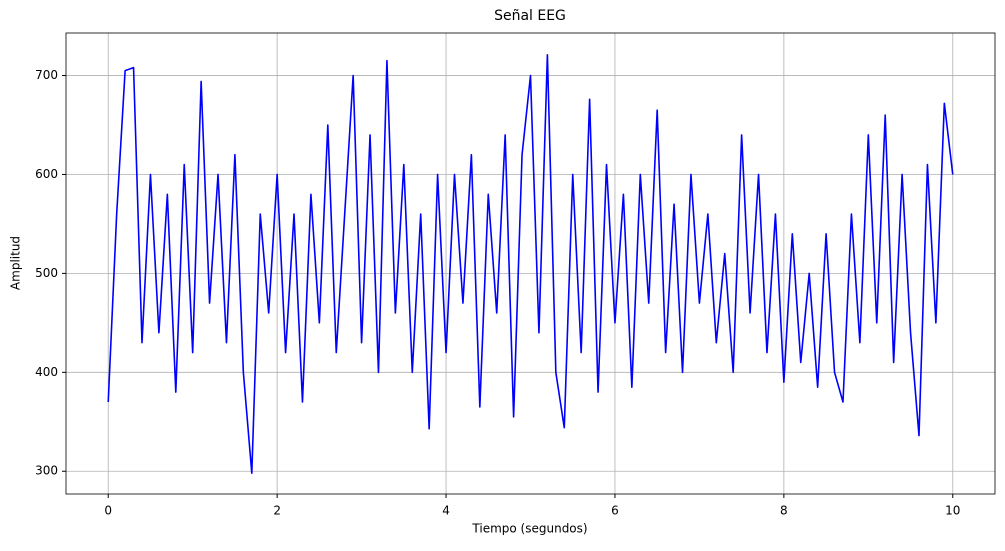  I want to click on y-tick-label: 500, so click(46, 273).